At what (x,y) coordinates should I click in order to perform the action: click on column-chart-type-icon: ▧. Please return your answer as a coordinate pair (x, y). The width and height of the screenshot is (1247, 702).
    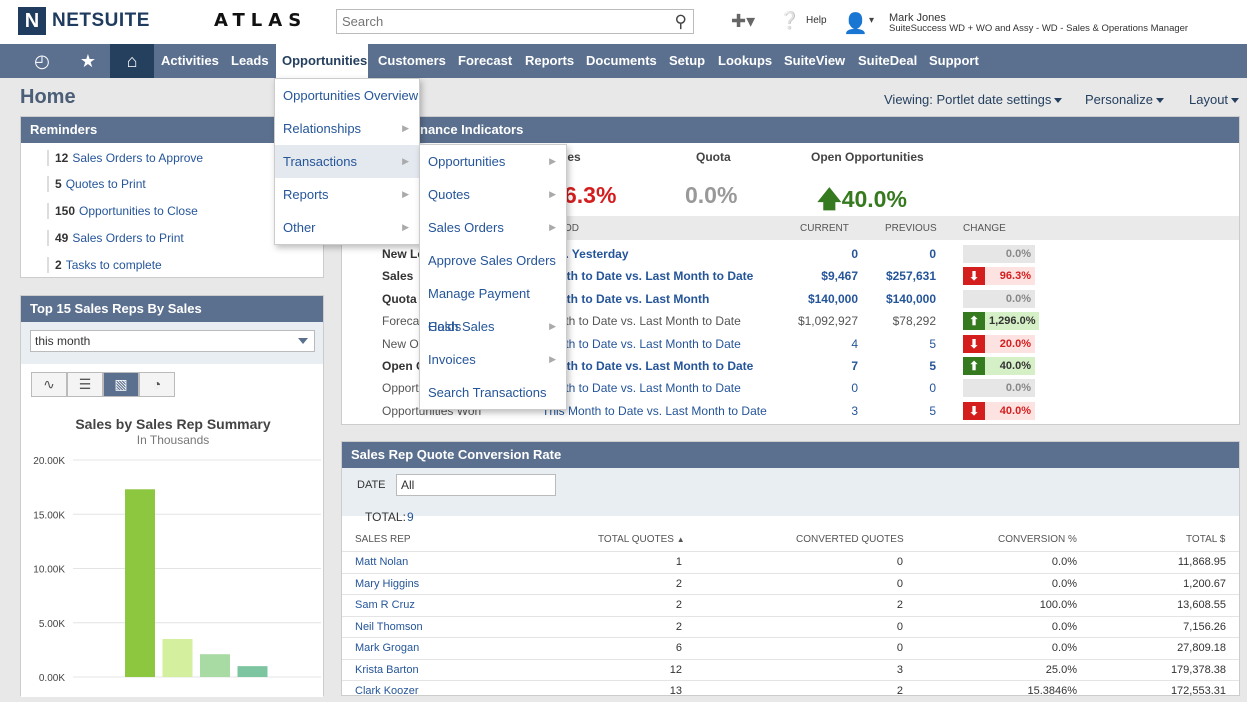
    Looking at the image, I should click on (121, 384).